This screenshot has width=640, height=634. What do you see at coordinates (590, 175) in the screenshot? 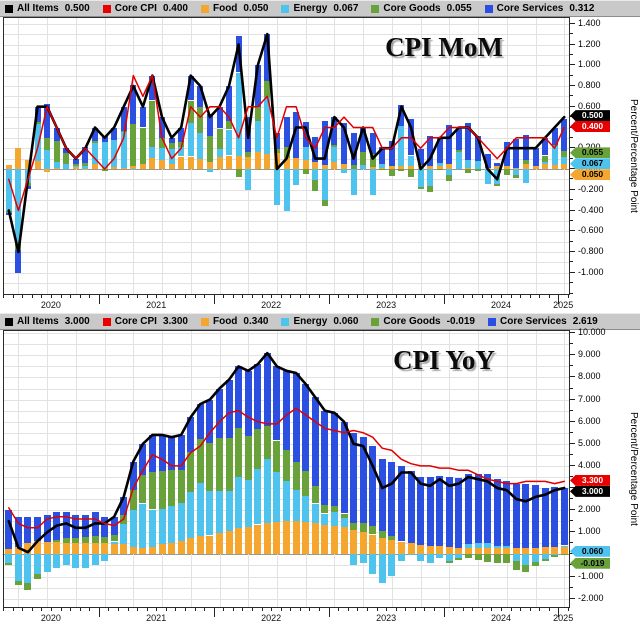
I see `axis-badge-0-050: 0.050` at bounding box center [590, 175].